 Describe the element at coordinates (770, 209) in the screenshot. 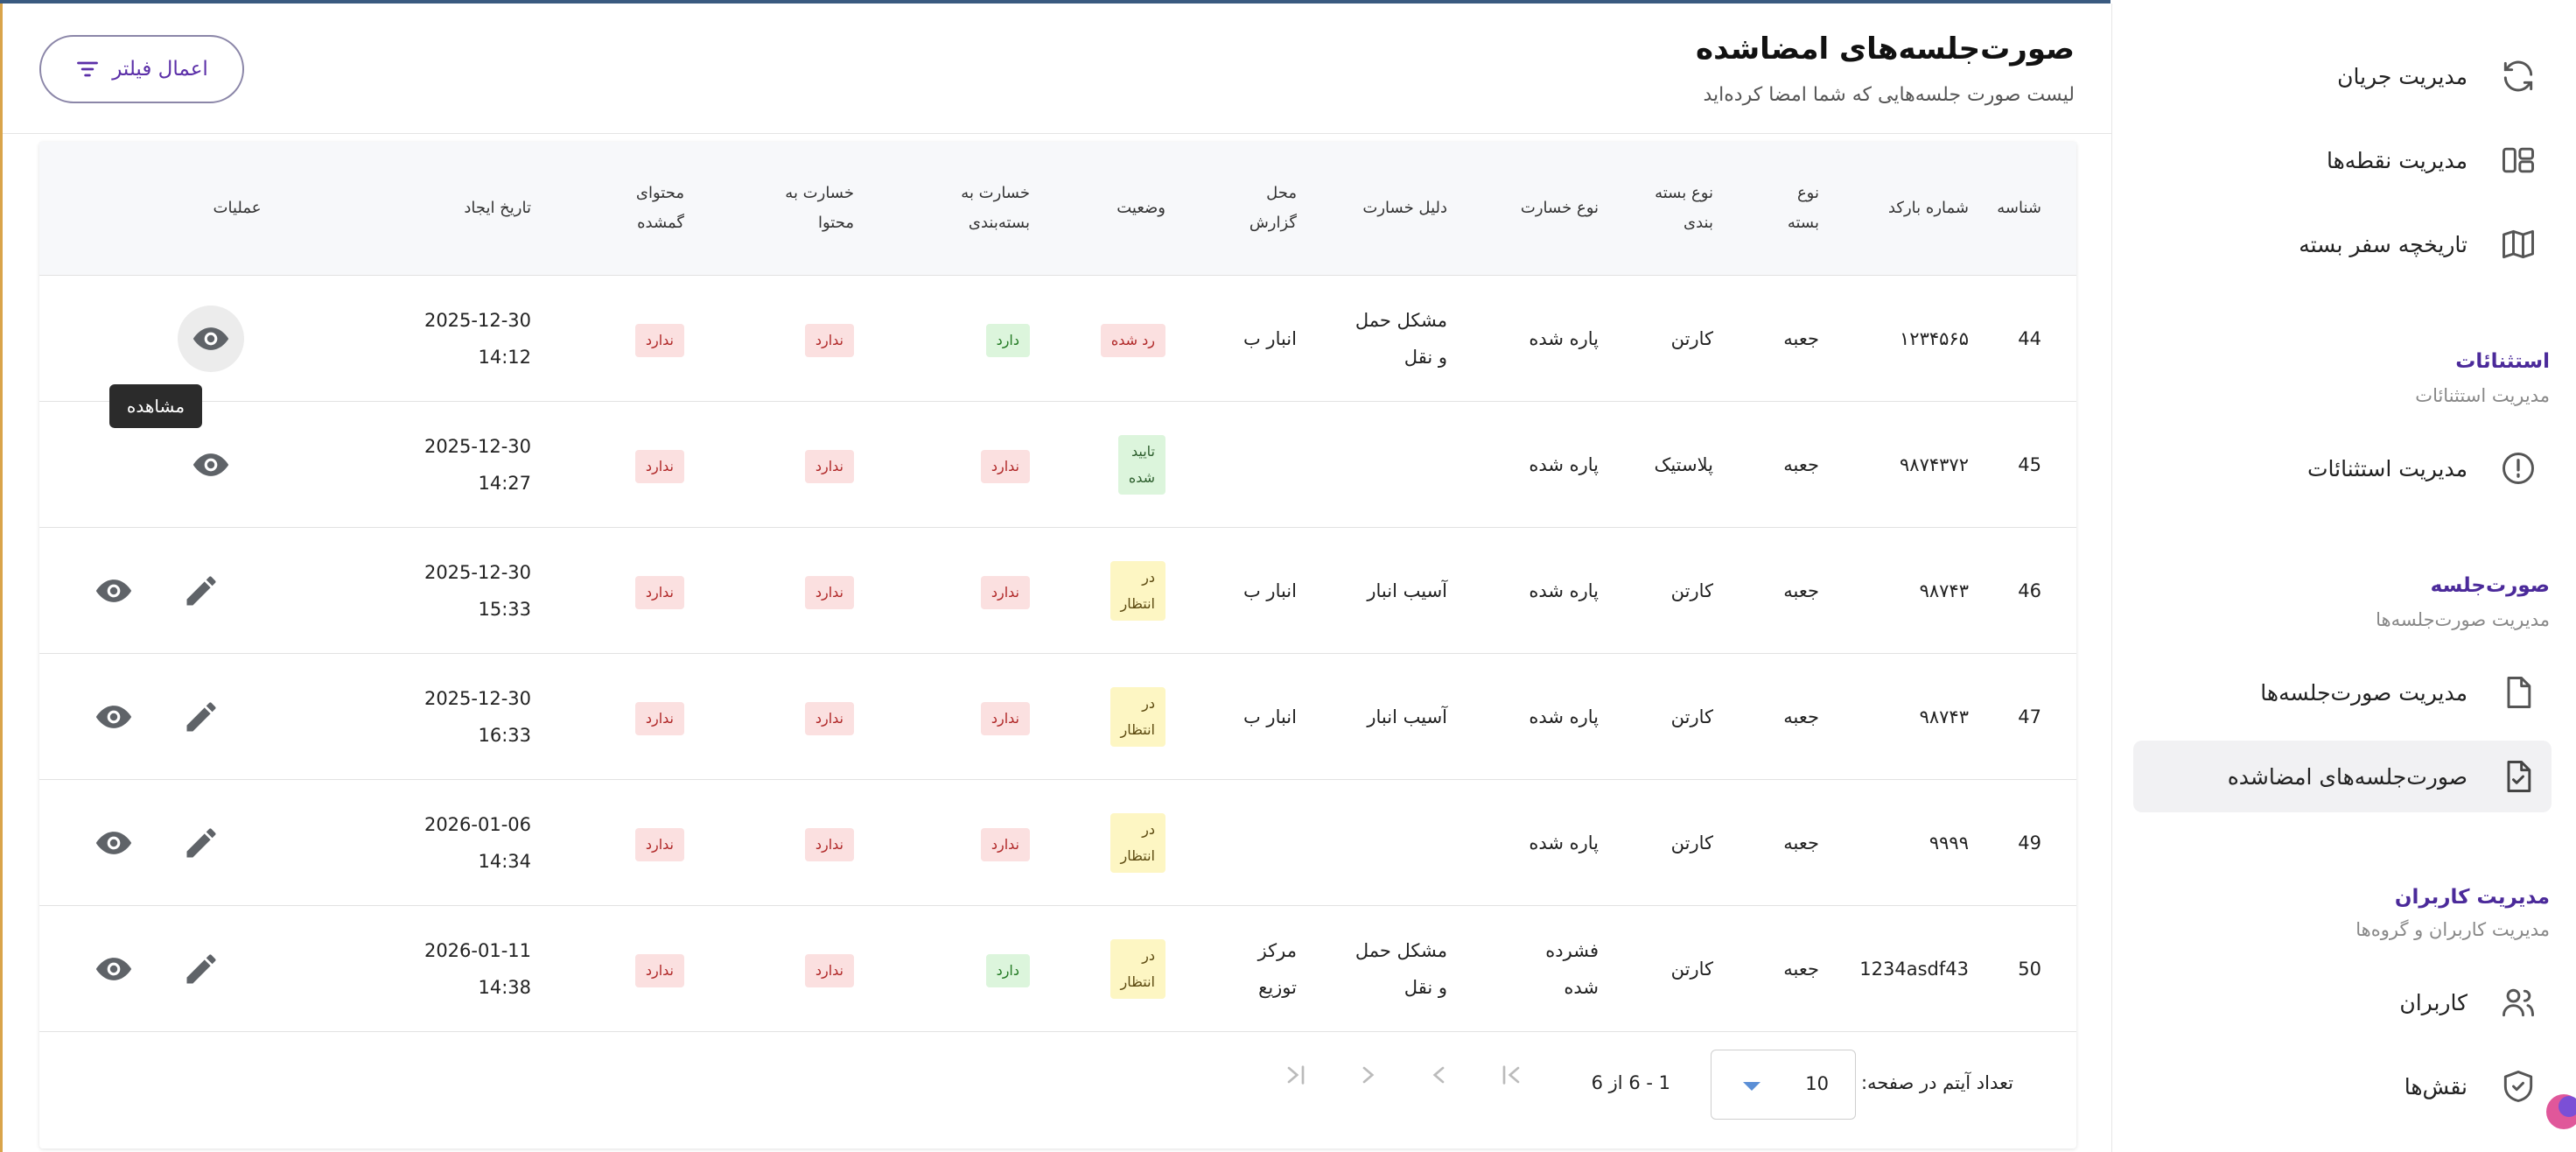

I see `col-header-content-damage: خسارت به محتوا` at that location.